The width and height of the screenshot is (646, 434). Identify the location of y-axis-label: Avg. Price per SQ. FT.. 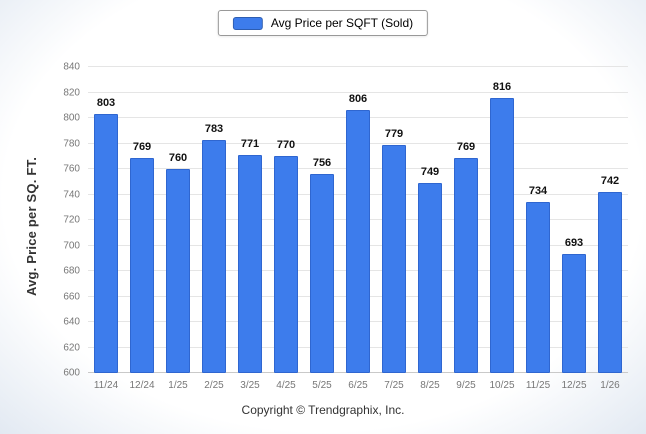
(31, 226).